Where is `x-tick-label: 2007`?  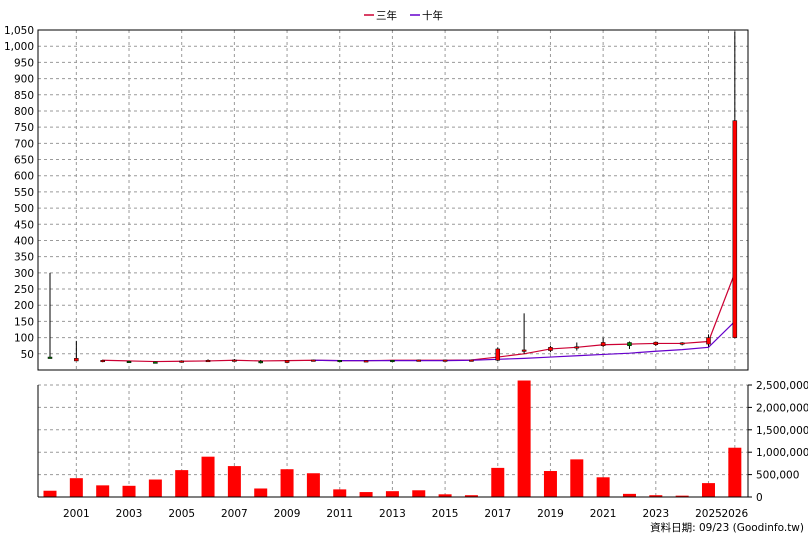 x-tick-label: 2007 is located at coordinates (234, 514).